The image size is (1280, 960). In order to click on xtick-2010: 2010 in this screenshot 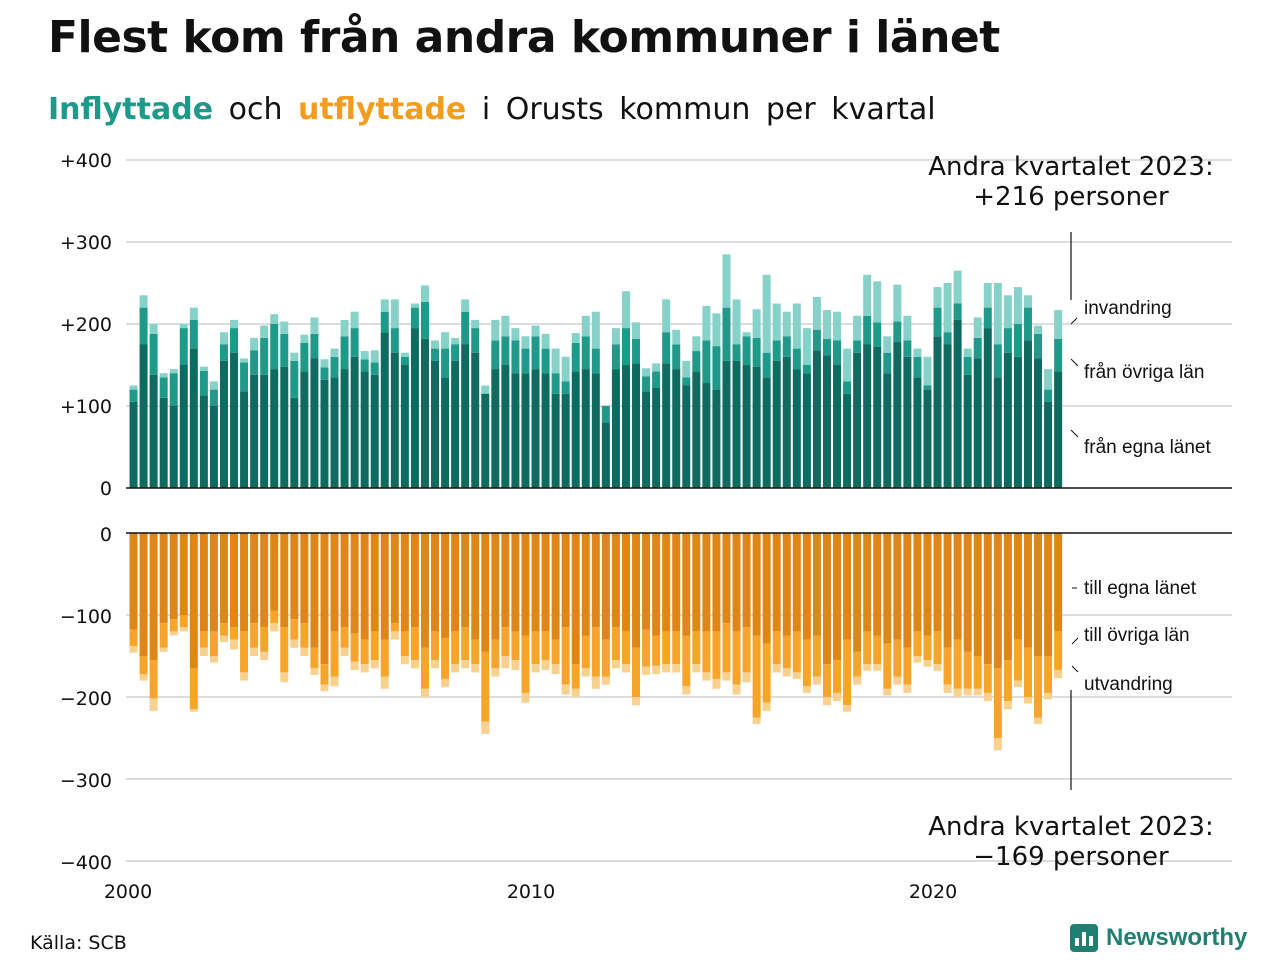, I will do `click(531, 892)`.